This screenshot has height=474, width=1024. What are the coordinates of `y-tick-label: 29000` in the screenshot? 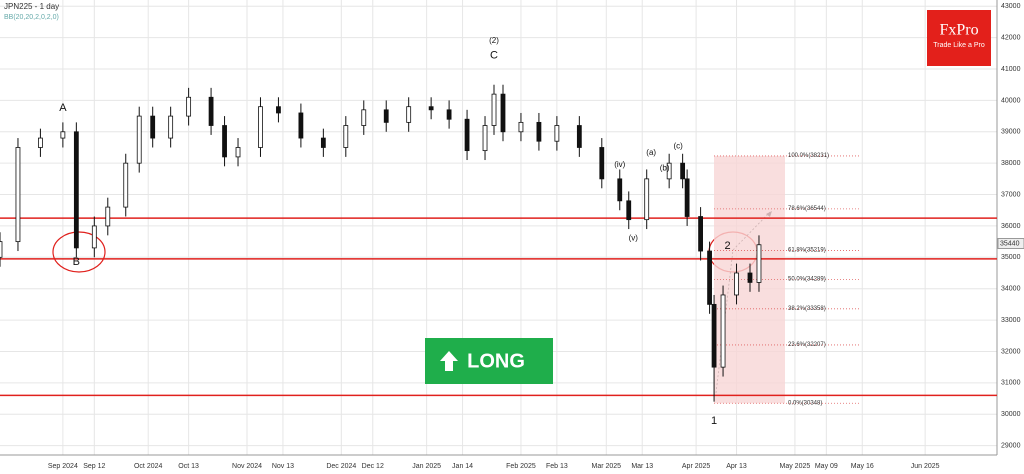 It's located at (1011, 445).